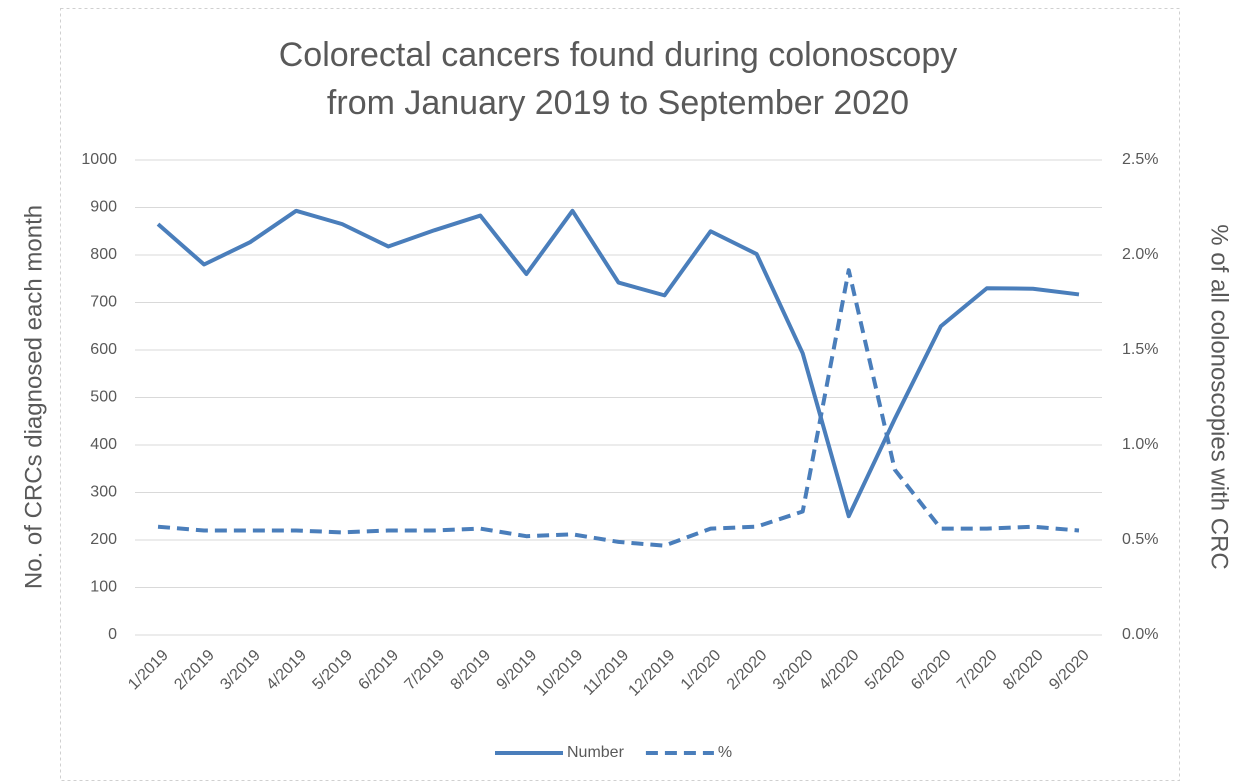 The image size is (1237, 782). I want to click on y-tick-label: 700, so click(103, 302).